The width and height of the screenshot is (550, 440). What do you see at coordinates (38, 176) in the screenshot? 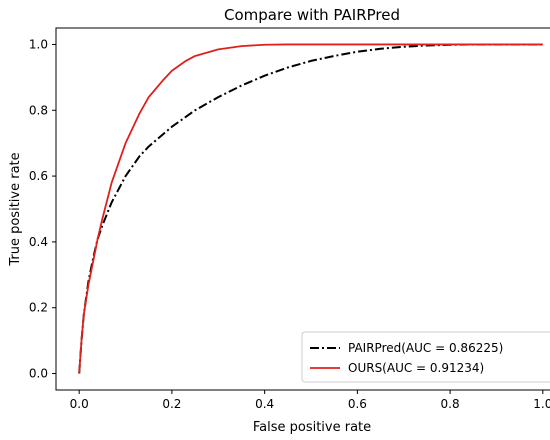
I see `y-tick-label: 0.6` at bounding box center [38, 176].